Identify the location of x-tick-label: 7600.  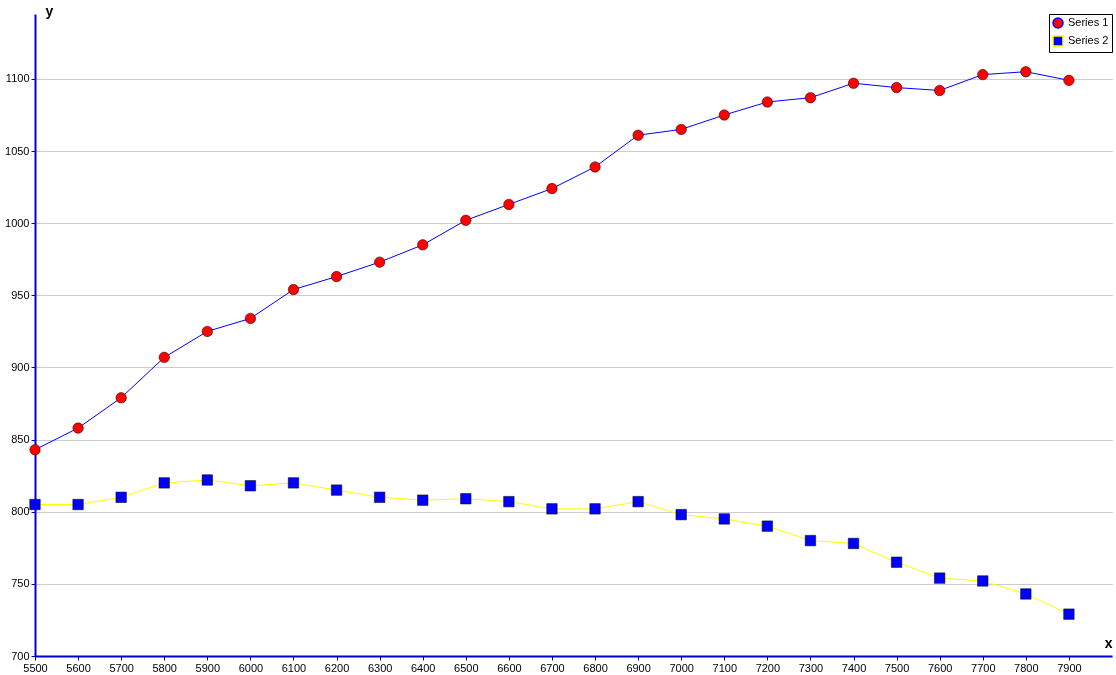
(940, 667).